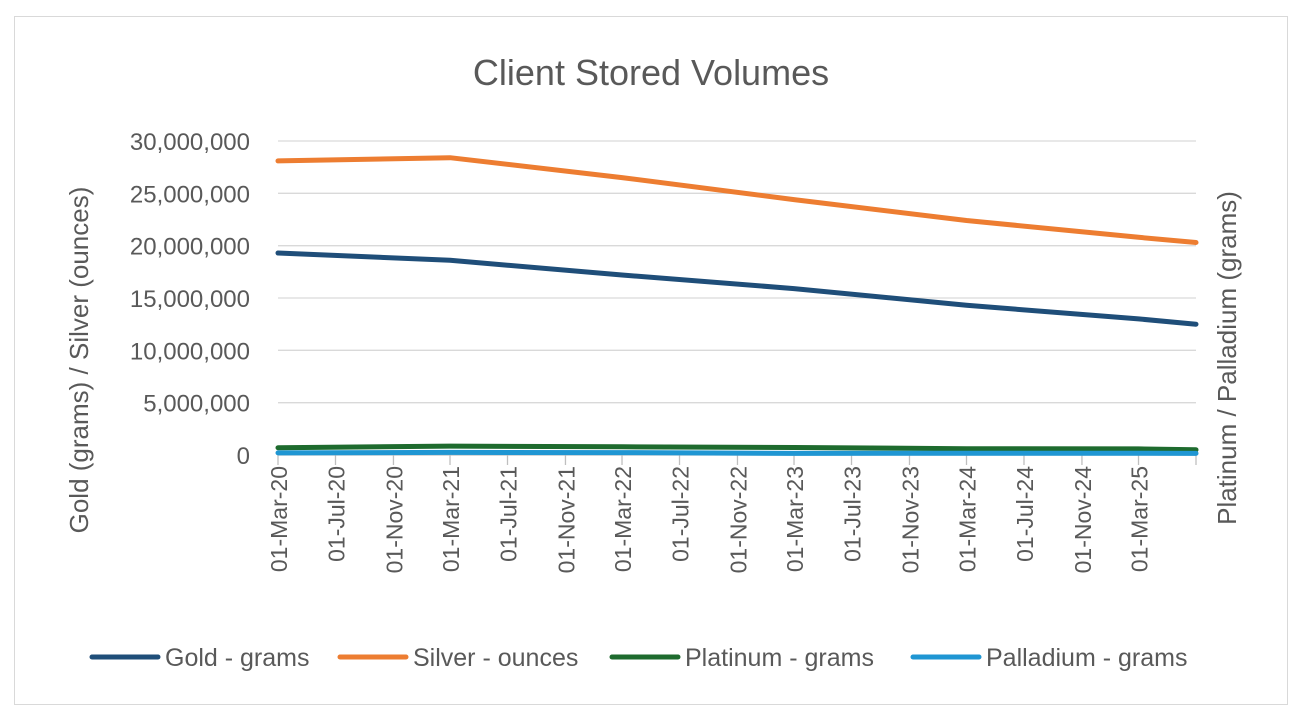 The width and height of the screenshot is (1307, 720). What do you see at coordinates (190, 142) in the screenshot?
I see `y-tick-label: 30,000,000` at bounding box center [190, 142].